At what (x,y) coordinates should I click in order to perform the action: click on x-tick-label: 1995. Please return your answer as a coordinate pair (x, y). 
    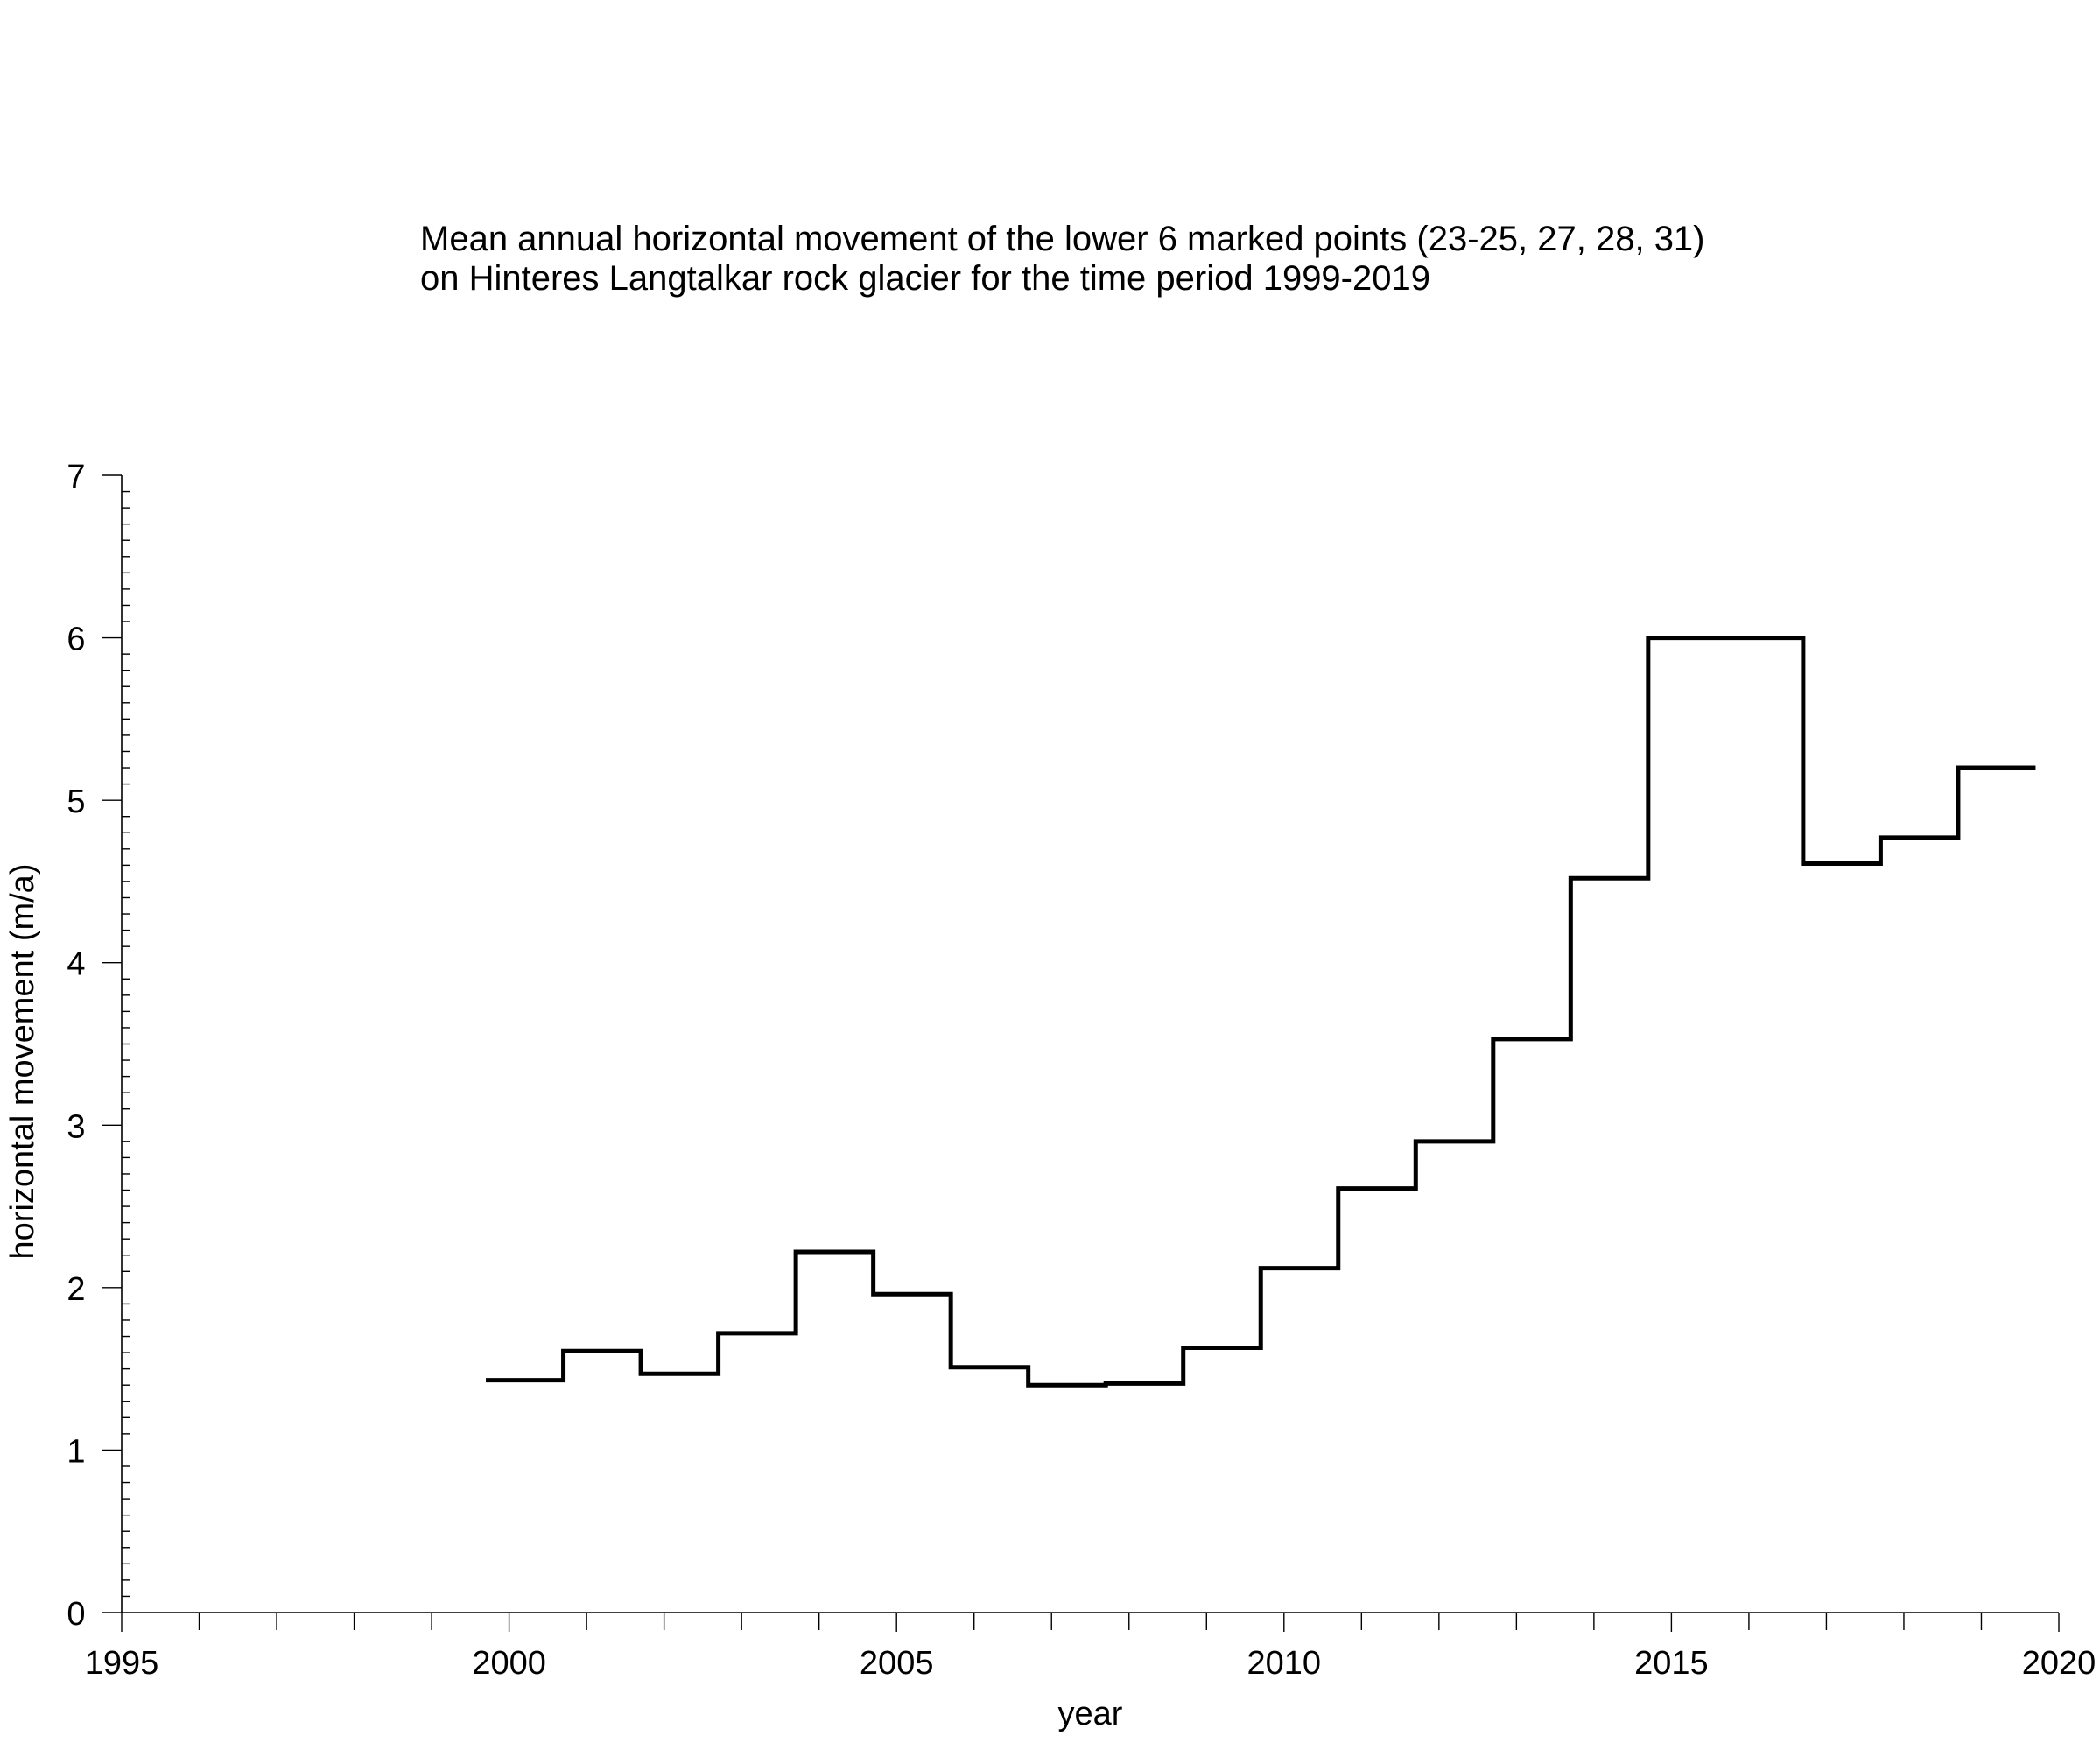
    Looking at the image, I should click on (122, 1664).